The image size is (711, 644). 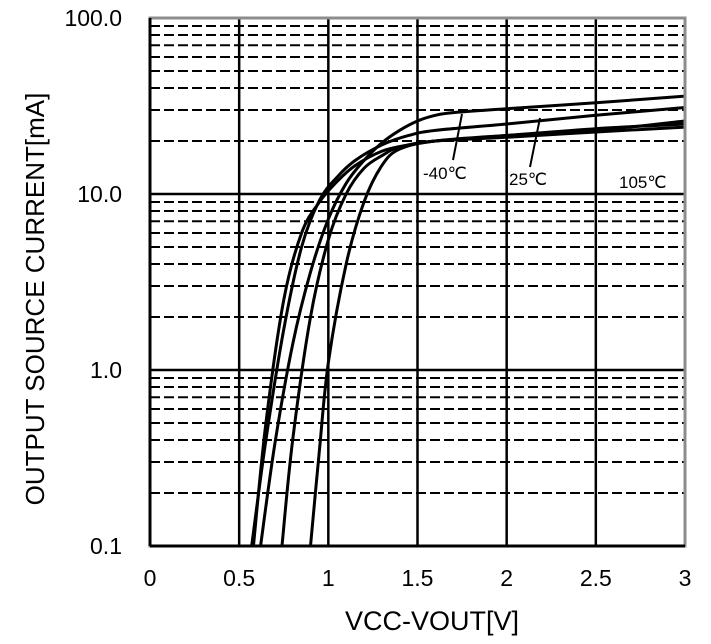 I want to click on x-tick-label: 3, so click(x=685, y=578).